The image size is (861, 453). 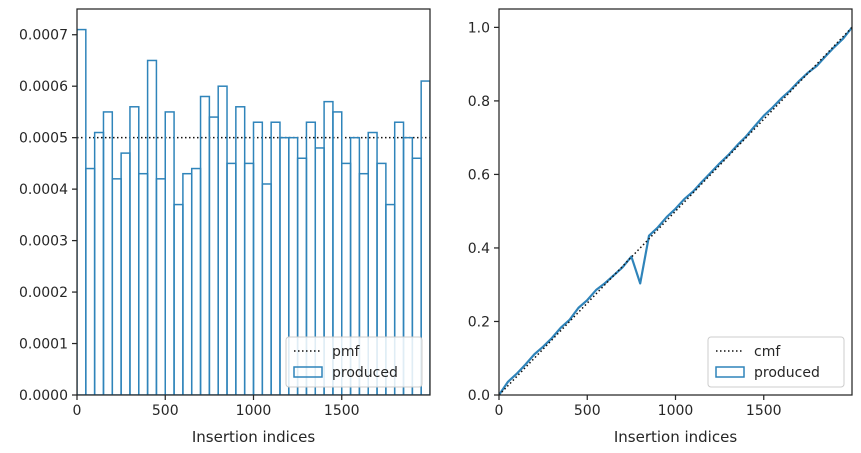 I want to click on pmf-y-tick-label: 0.0006, so click(x=43, y=87).